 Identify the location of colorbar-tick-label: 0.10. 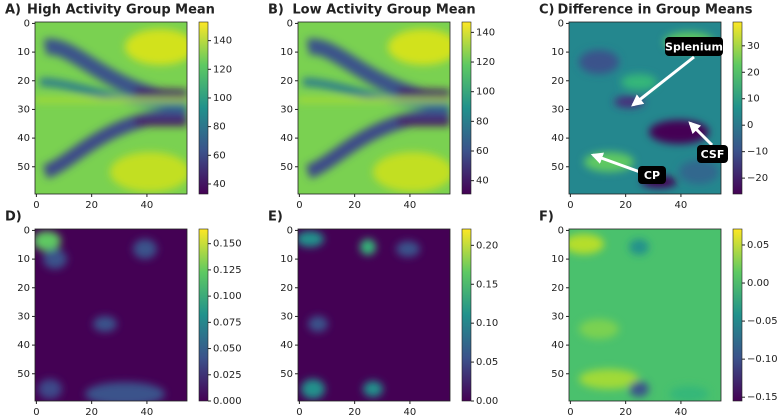
(487, 323).